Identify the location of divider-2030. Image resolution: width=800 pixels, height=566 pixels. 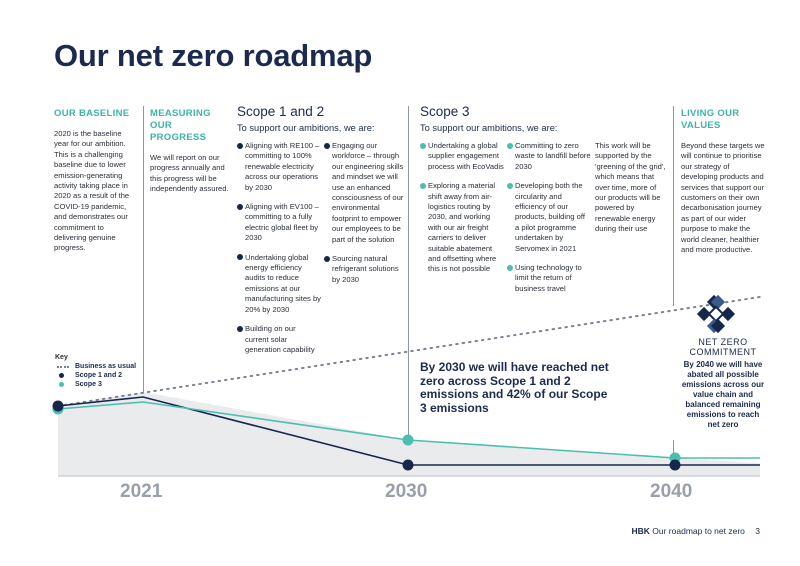
(408, 286).